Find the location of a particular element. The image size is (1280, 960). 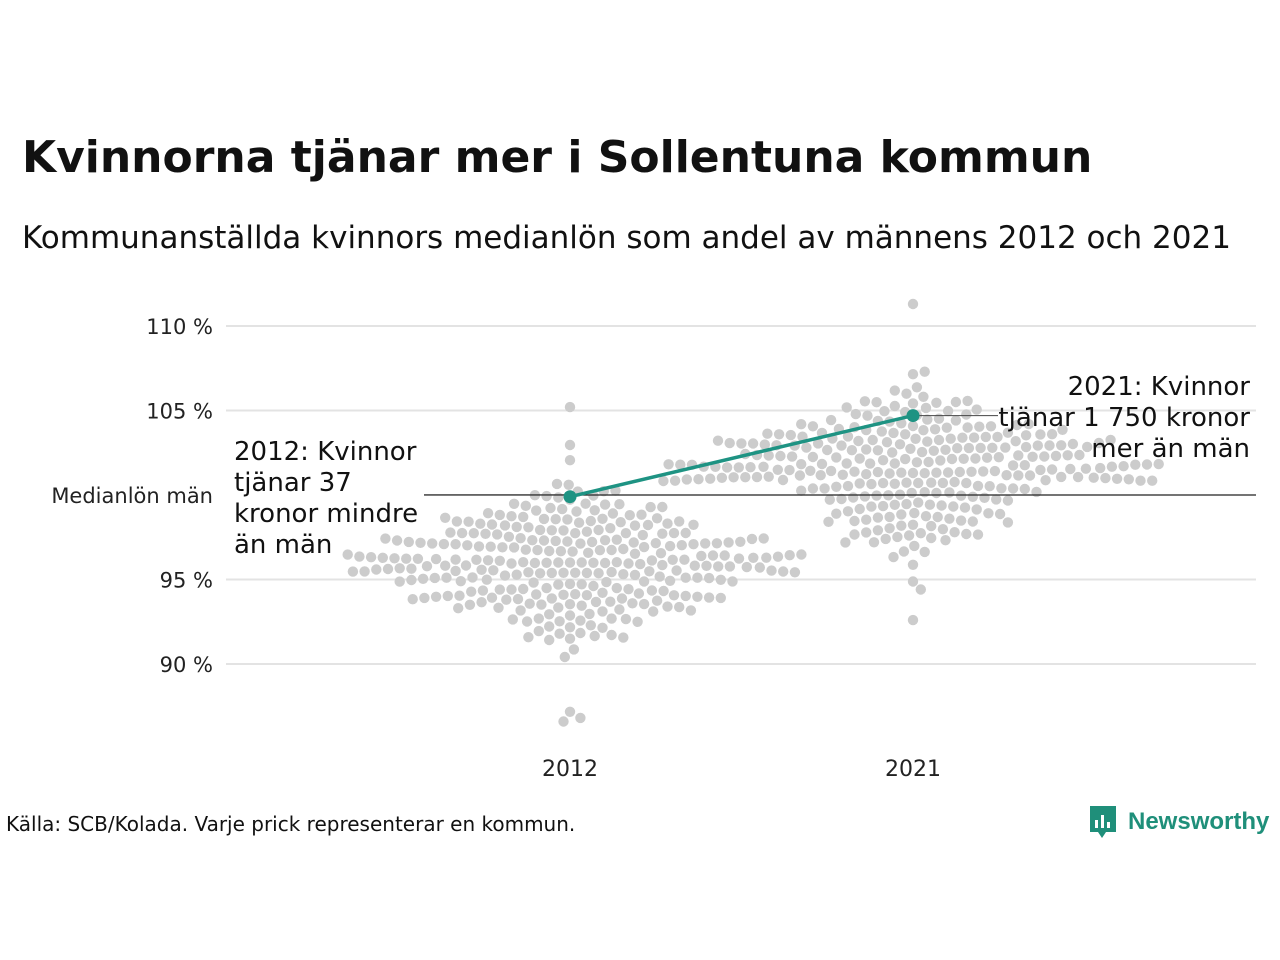

annotation-line: tjänar 1 750 kronor is located at coordinates (1124, 418).